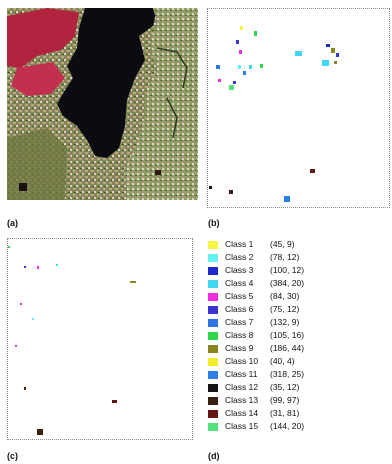 The height and width of the screenshot is (464, 392). I want to click on legend-row-class-6: Class 6 (75, 12), so click(300, 309).